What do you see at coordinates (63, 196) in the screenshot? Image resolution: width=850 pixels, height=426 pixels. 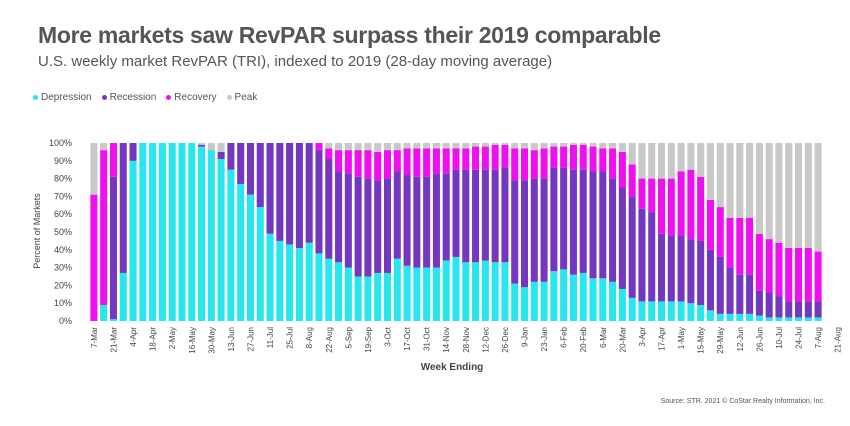 I see `y-tick-label: 70%` at bounding box center [63, 196].